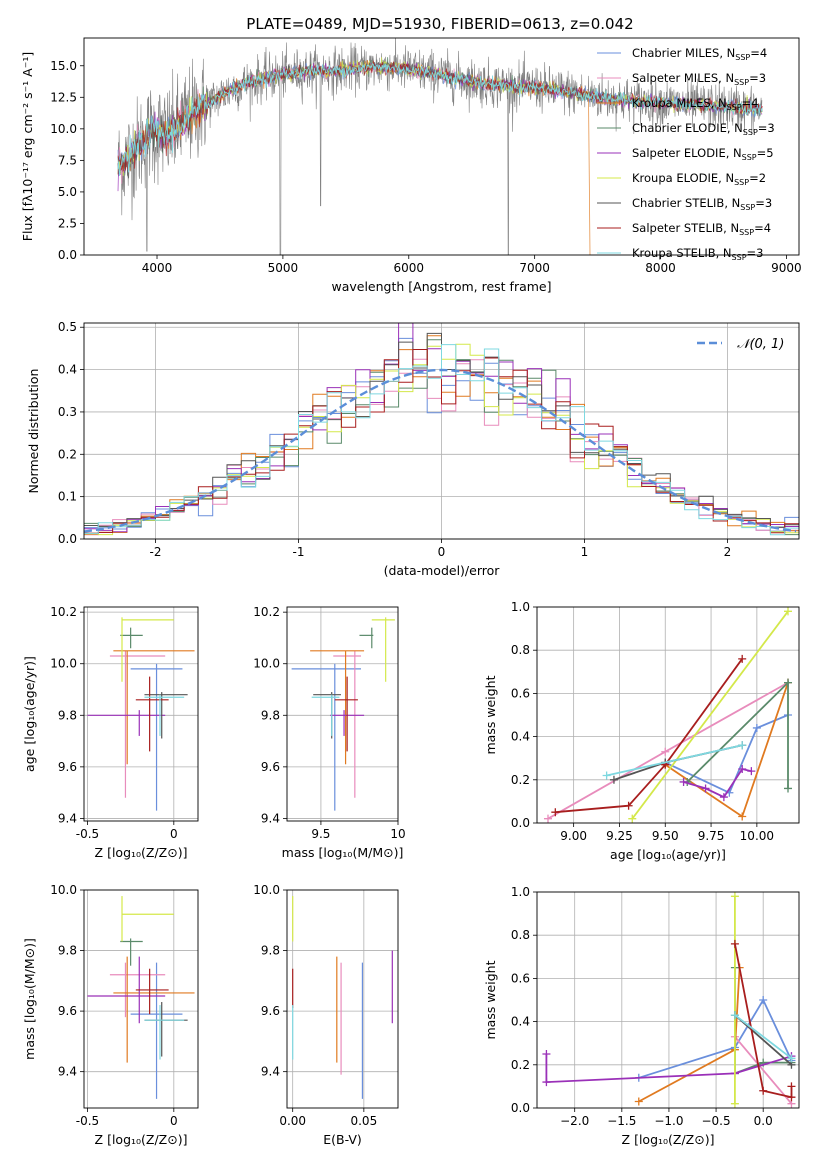 Image resolution: width=819 pixels, height=1170 pixels. What do you see at coordinates (668, 854) in the screenshot?
I see `x-axis-label: age [log₁₀(age/yr)]` at bounding box center [668, 854].